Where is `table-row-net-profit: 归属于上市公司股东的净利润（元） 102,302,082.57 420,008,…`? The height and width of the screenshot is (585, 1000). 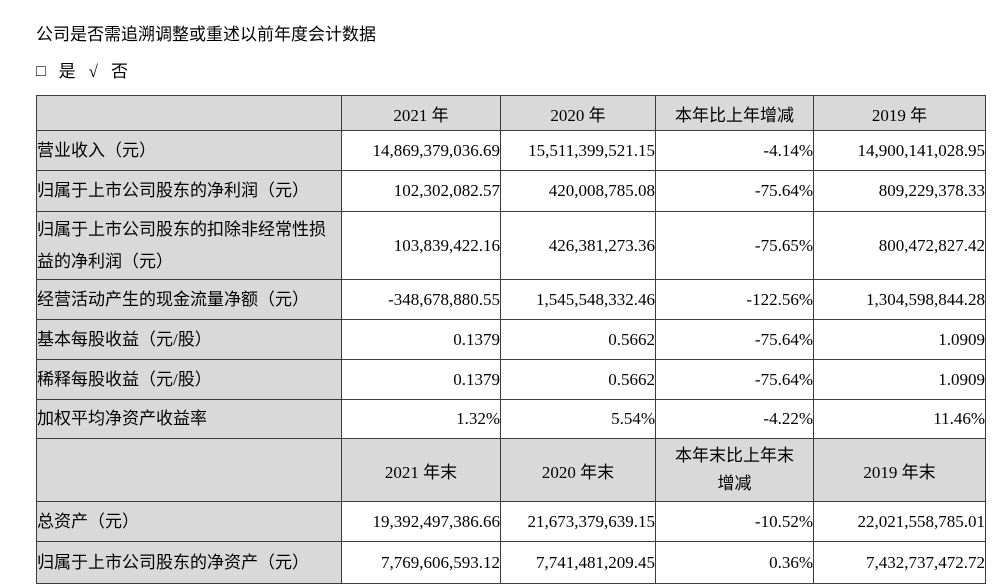 table-row-net-profit: 归属于上市公司股东的净利润（元） 102,302,082.57 420,008,… is located at coordinates (511, 191).